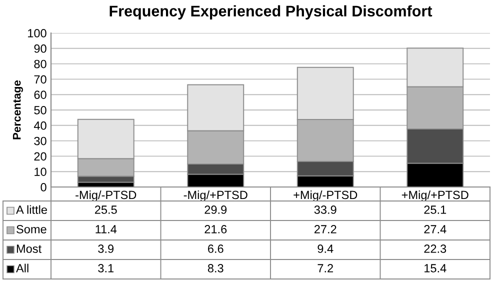 The image size is (500, 281). What do you see at coordinates (40, 172) in the screenshot?
I see `y-tick-label: 10` at bounding box center [40, 172].